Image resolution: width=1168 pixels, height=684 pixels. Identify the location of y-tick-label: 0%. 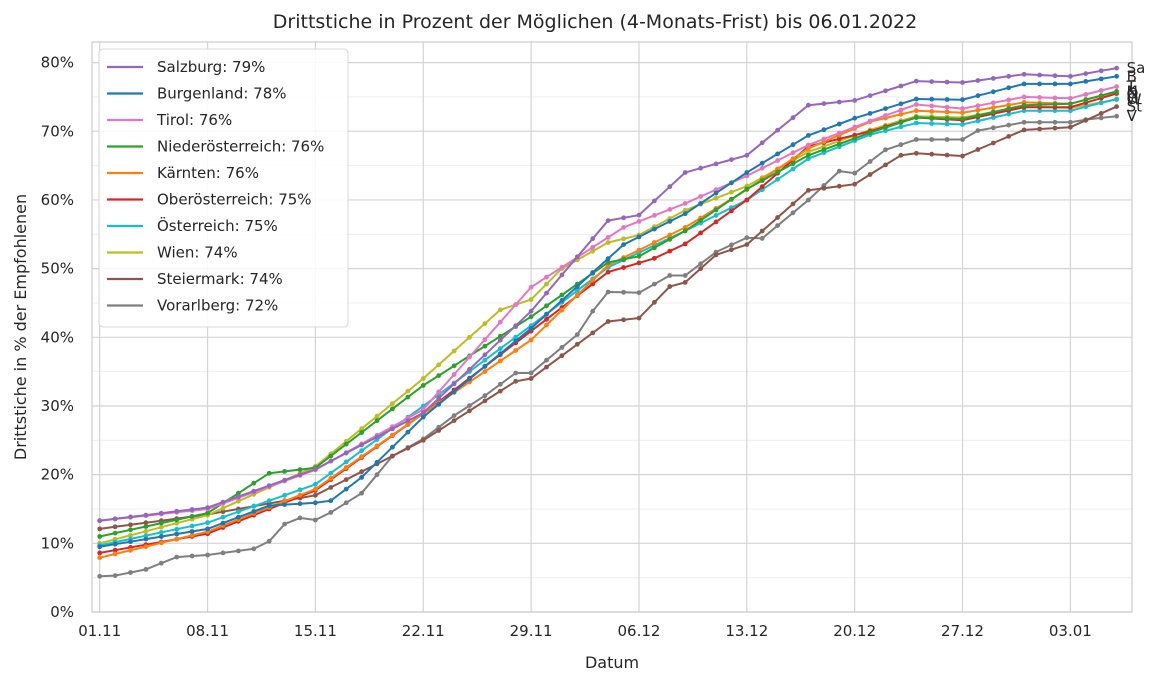
(62, 612).